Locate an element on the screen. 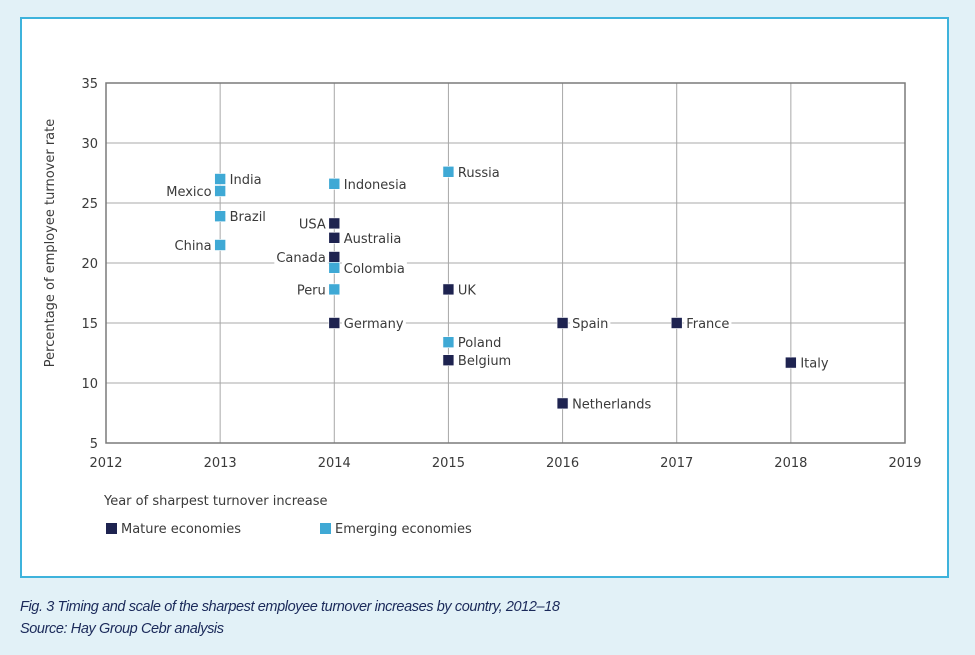 This screenshot has width=975, height=655. point-label: Indonesia is located at coordinates (375, 185).